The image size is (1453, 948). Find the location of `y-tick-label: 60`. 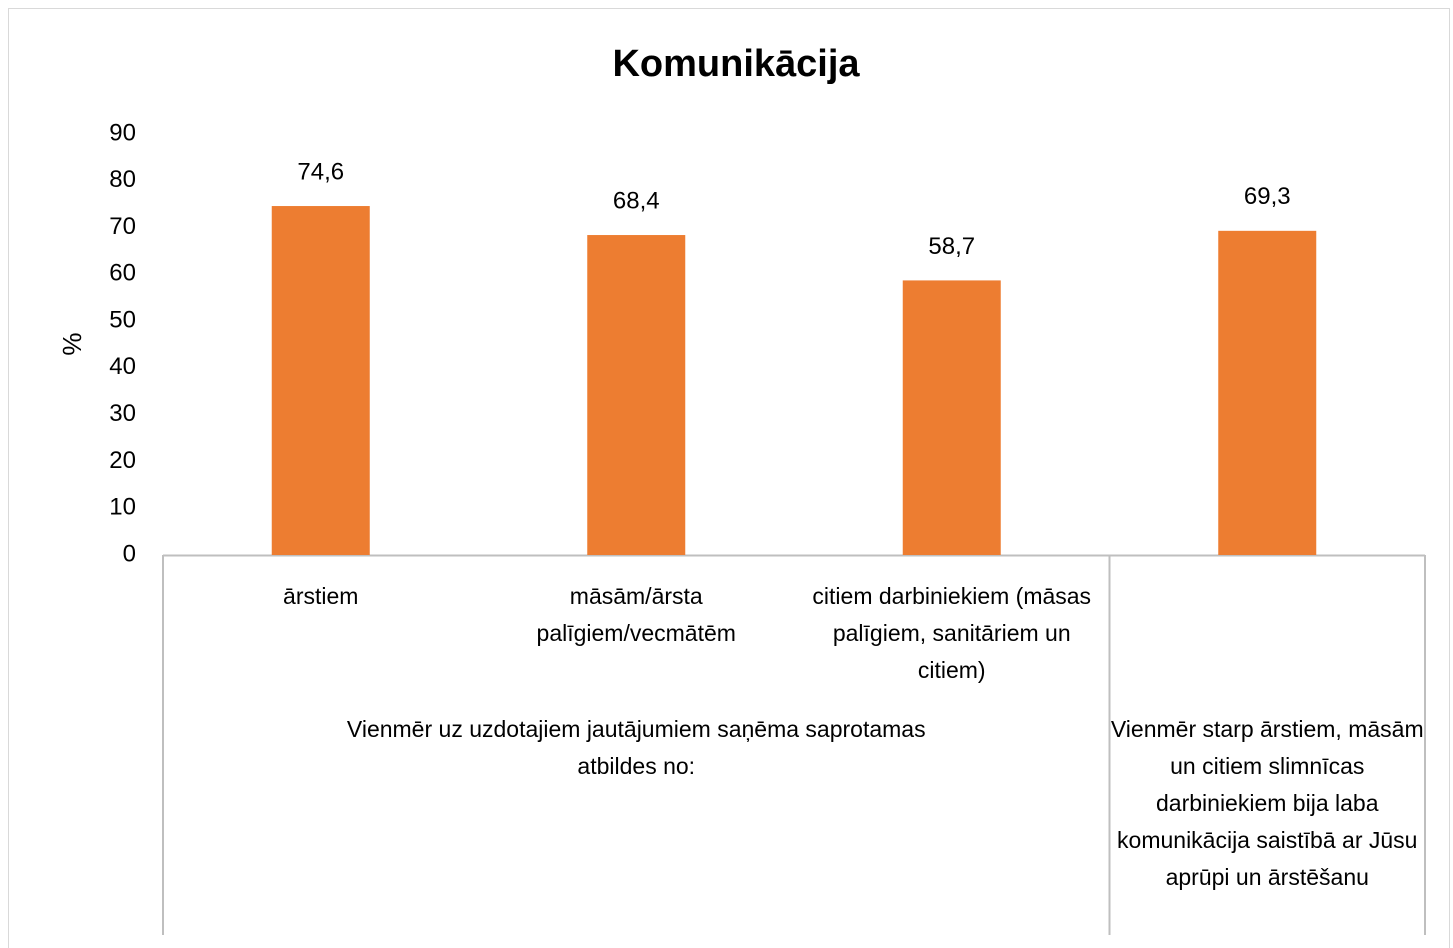

y-tick-label: 60 is located at coordinates (122, 273).